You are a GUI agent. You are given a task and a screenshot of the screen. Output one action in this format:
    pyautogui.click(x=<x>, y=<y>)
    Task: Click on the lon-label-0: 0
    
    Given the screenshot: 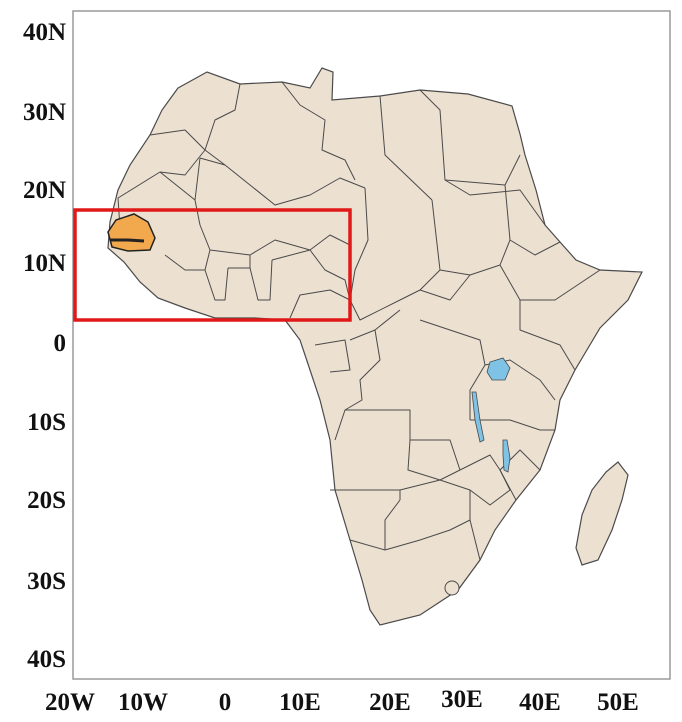 What is the action you would take?
    pyautogui.click(x=225, y=702)
    